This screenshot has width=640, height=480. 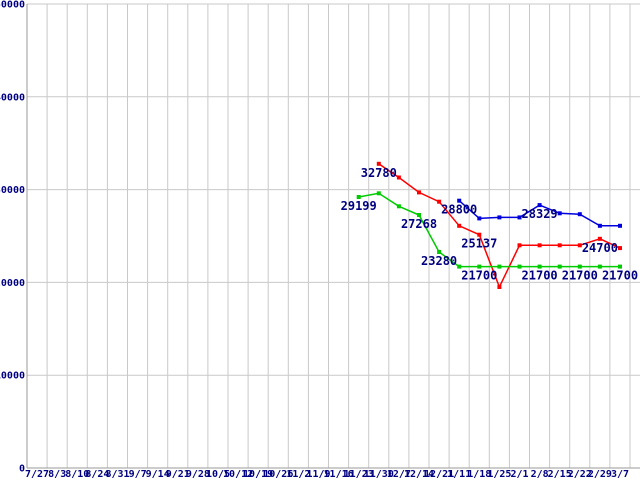 What do you see at coordinates (459, 210) in the screenshot?
I see `point-value-label: 28800` at bounding box center [459, 210].